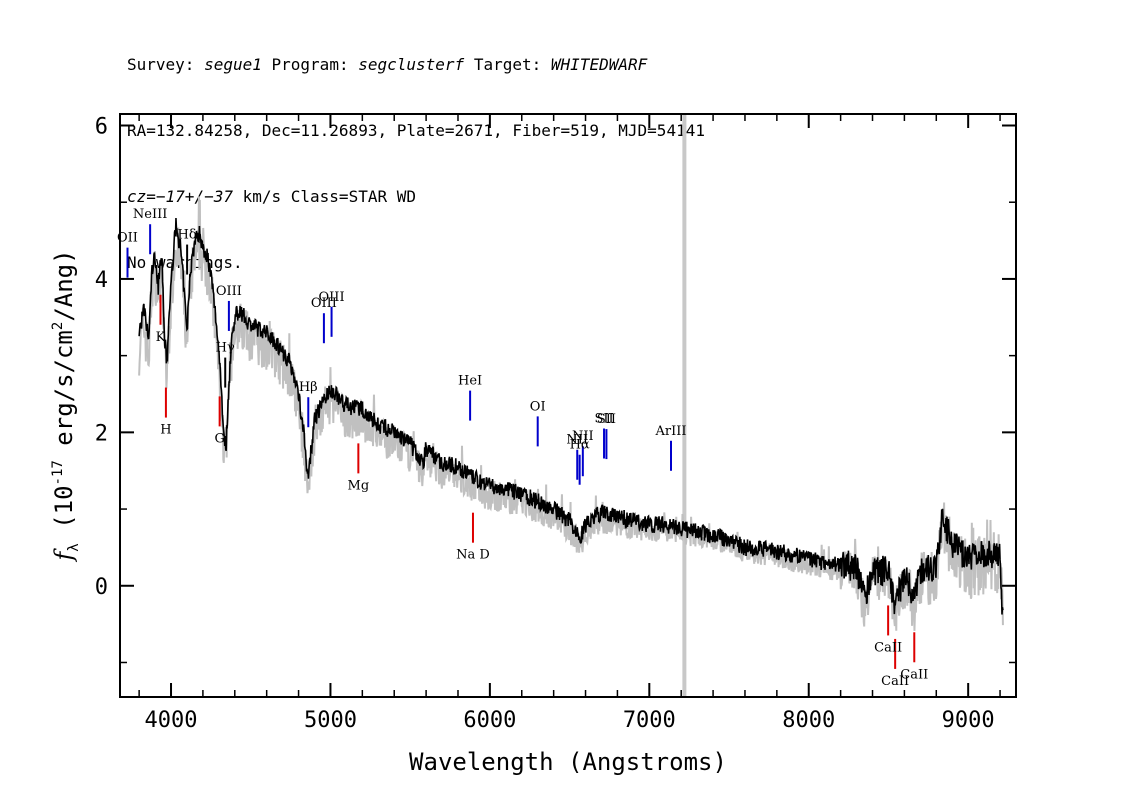 The width and height of the screenshot is (1134, 810). I want to click on x-axis-title: Wavelength (Angstroms), so click(568, 762).